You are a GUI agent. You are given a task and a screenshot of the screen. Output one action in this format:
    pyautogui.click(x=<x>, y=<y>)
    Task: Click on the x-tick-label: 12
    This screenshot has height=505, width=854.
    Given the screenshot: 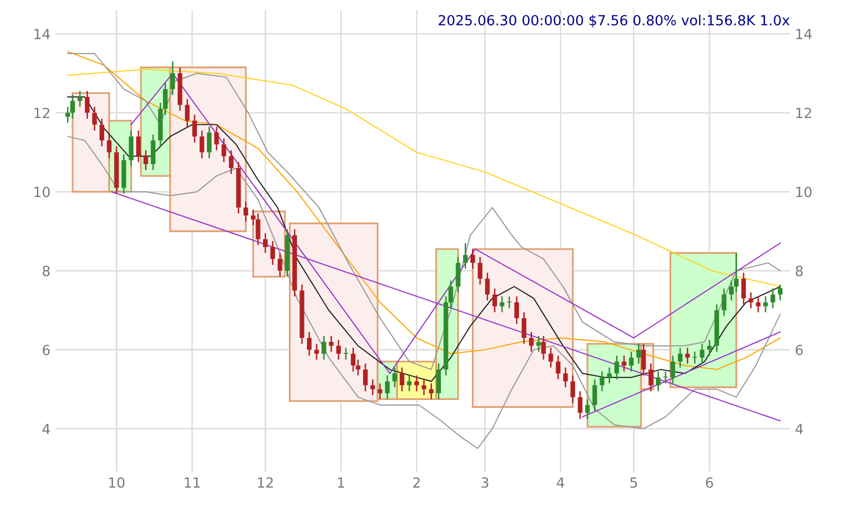 What is the action you would take?
    pyautogui.click(x=265, y=482)
    